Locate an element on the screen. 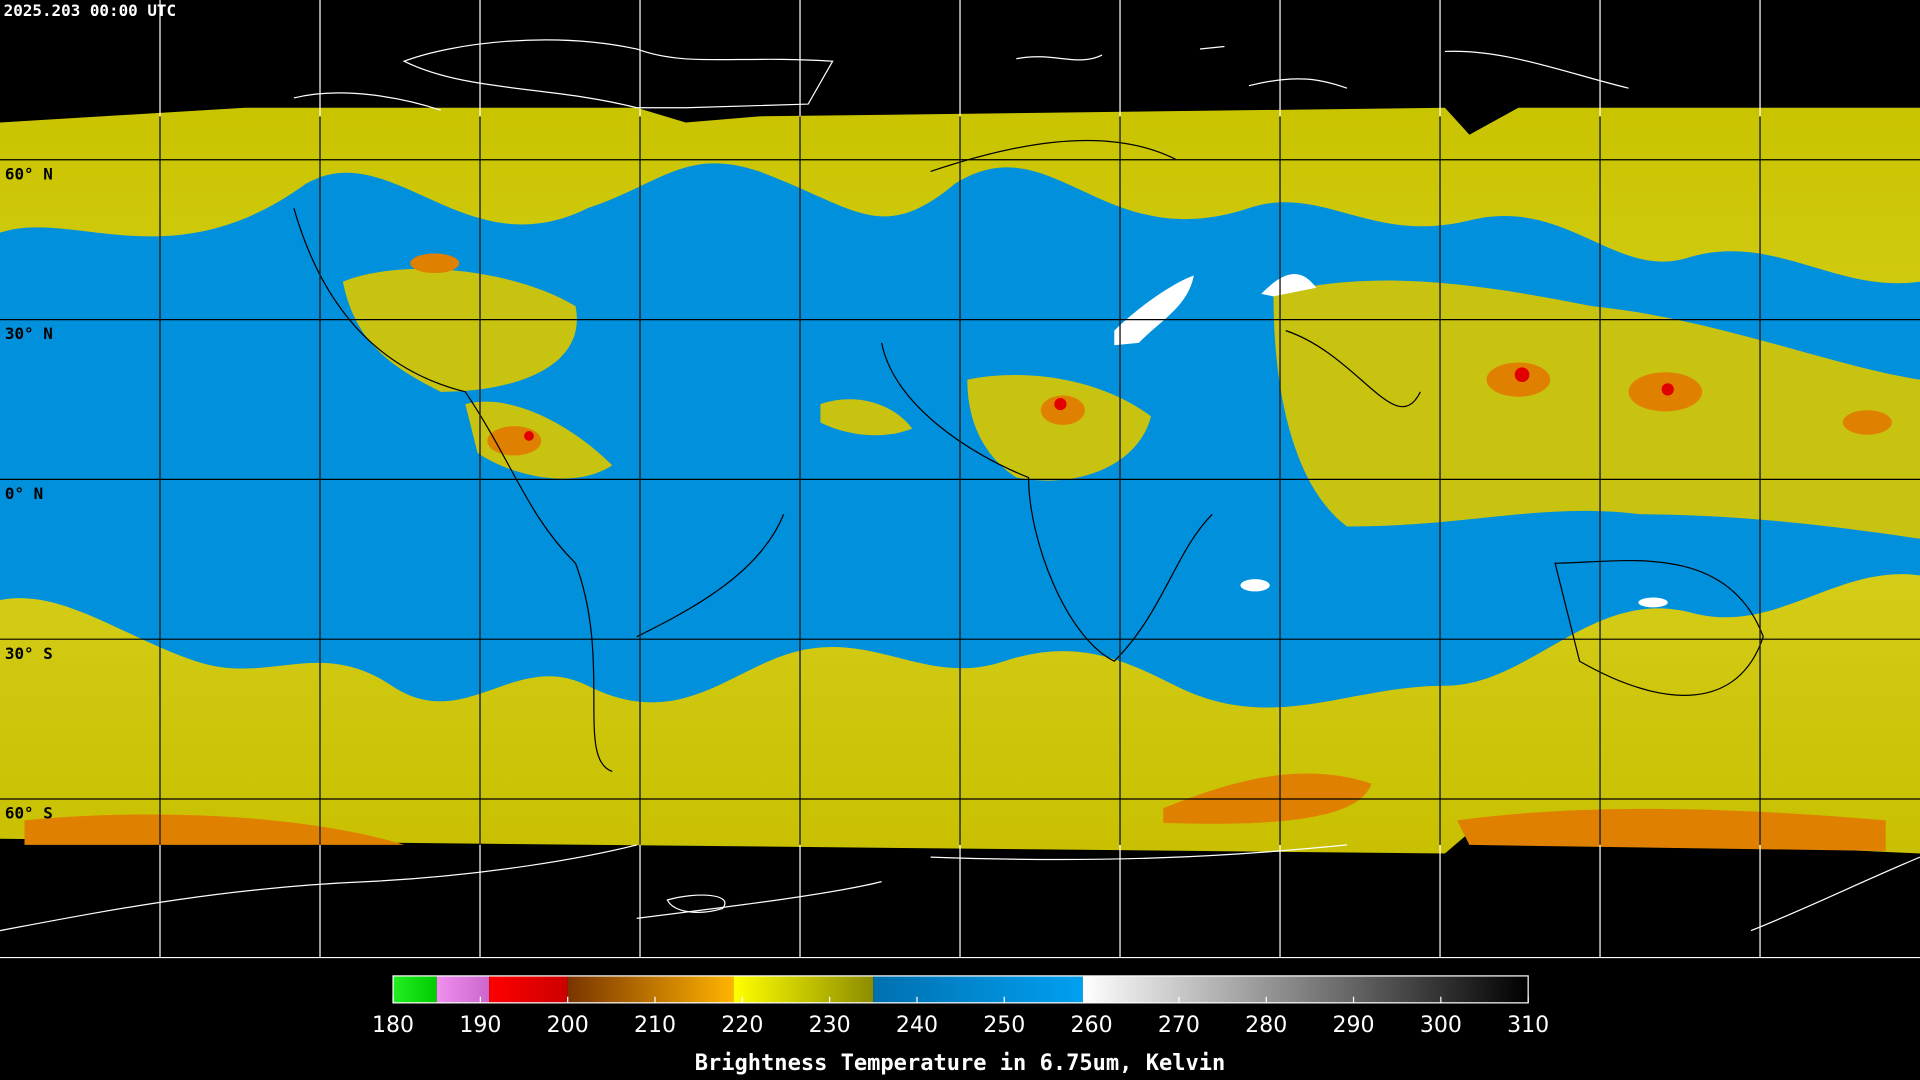 The height and width of the screenshot is (1080, 1920). warm-spots is located at coordinates (1391, 441).